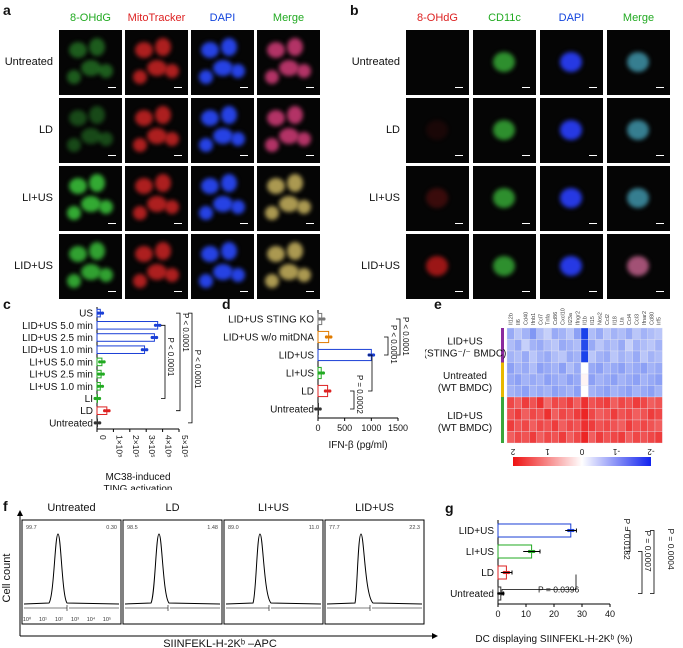 The image size is (683, 648). Describe the element at coordinates (59, 620) in the screenshot. I see `x-tick-label: 10²` at that location.